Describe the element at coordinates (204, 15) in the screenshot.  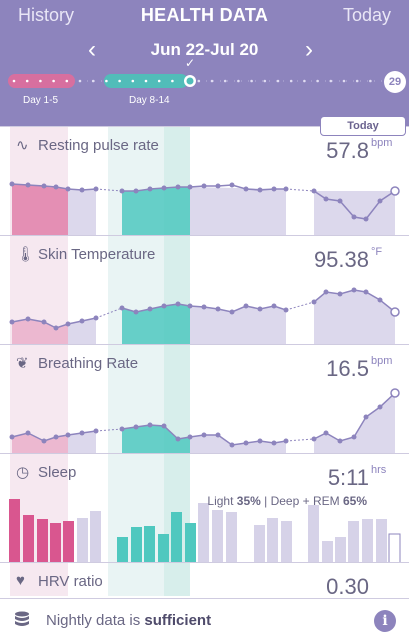
I see `page-title: HEALTH DATA` at that location.